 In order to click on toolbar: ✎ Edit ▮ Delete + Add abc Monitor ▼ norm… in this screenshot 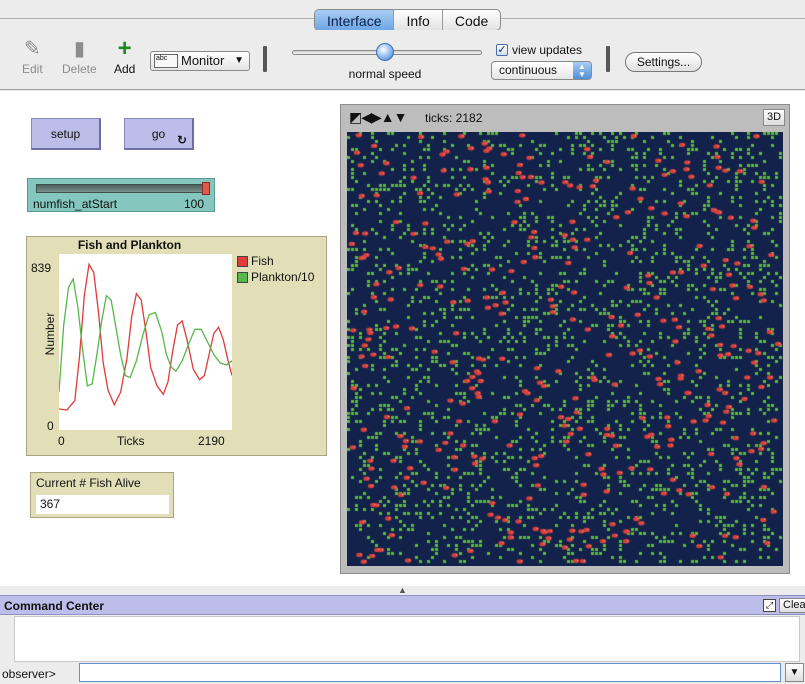, I will do `click(402, 60)`.